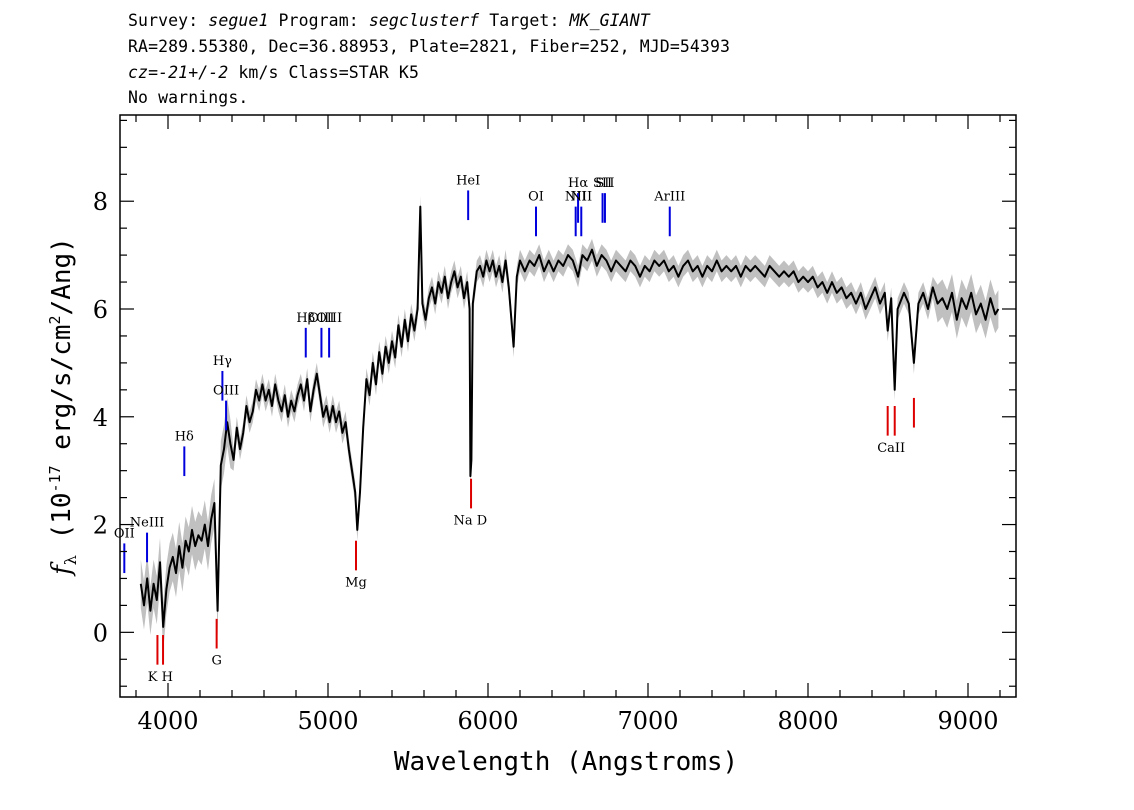  I want to click on header-target-label: Target:, so click(524, 20).